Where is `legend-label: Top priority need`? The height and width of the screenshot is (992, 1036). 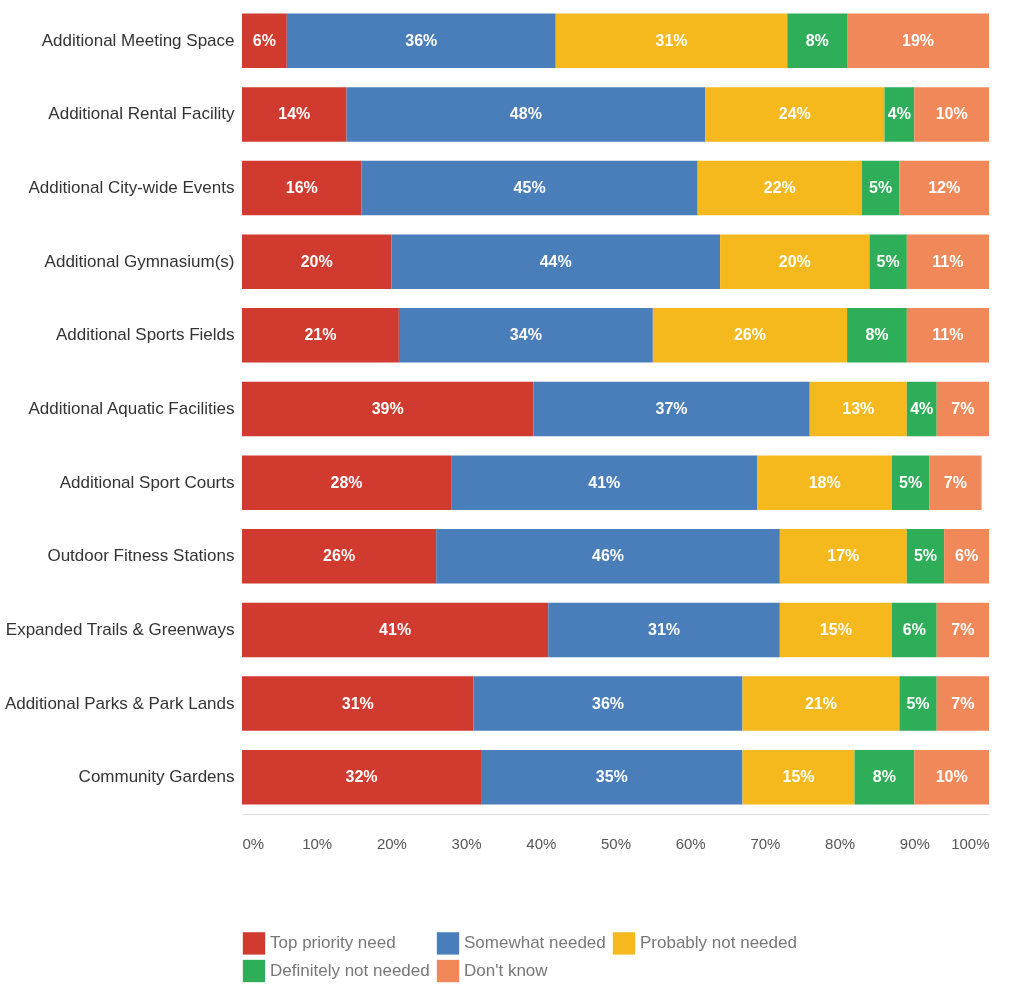 legend-label: Top priority need is located at coordinates (333, 943).